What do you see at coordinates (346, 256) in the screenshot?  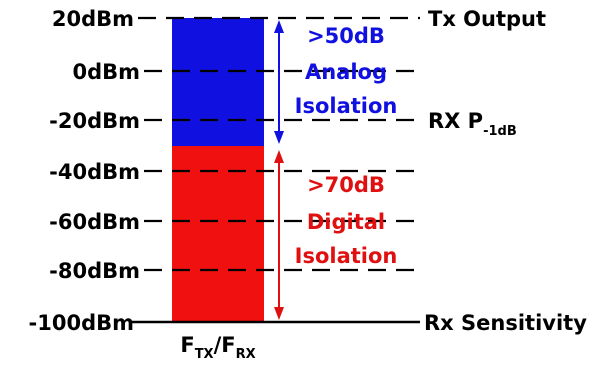 I see `digital-isolation-label: Isolation` at bounding box center [346, 256].